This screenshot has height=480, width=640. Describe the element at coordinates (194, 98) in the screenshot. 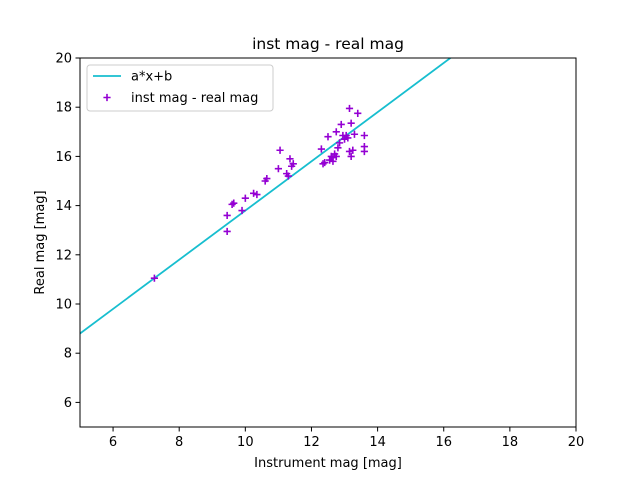

I see `legend-label-scatter: inst mag - real mag` at that location.